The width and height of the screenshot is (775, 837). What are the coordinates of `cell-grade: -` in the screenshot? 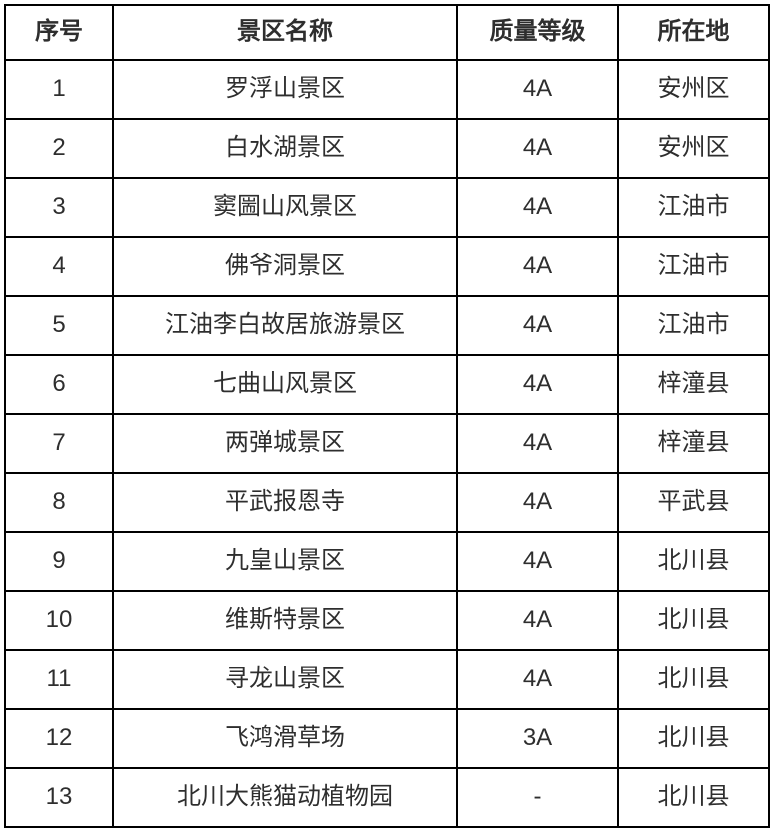 It's located at (537, 797).